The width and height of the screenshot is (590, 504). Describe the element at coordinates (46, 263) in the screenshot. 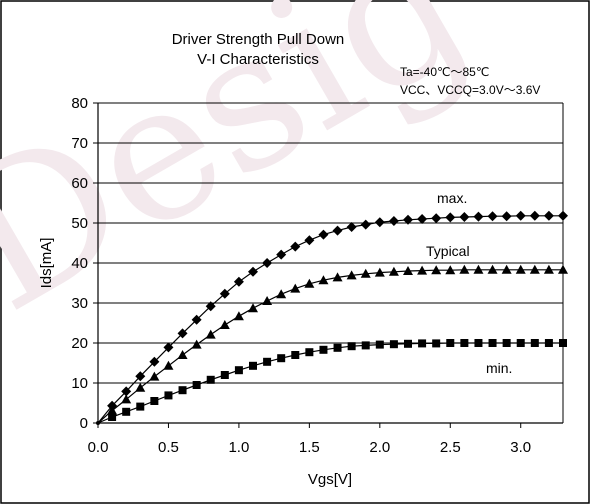

I see `y-axis-label: Ids[mA]` at that location.